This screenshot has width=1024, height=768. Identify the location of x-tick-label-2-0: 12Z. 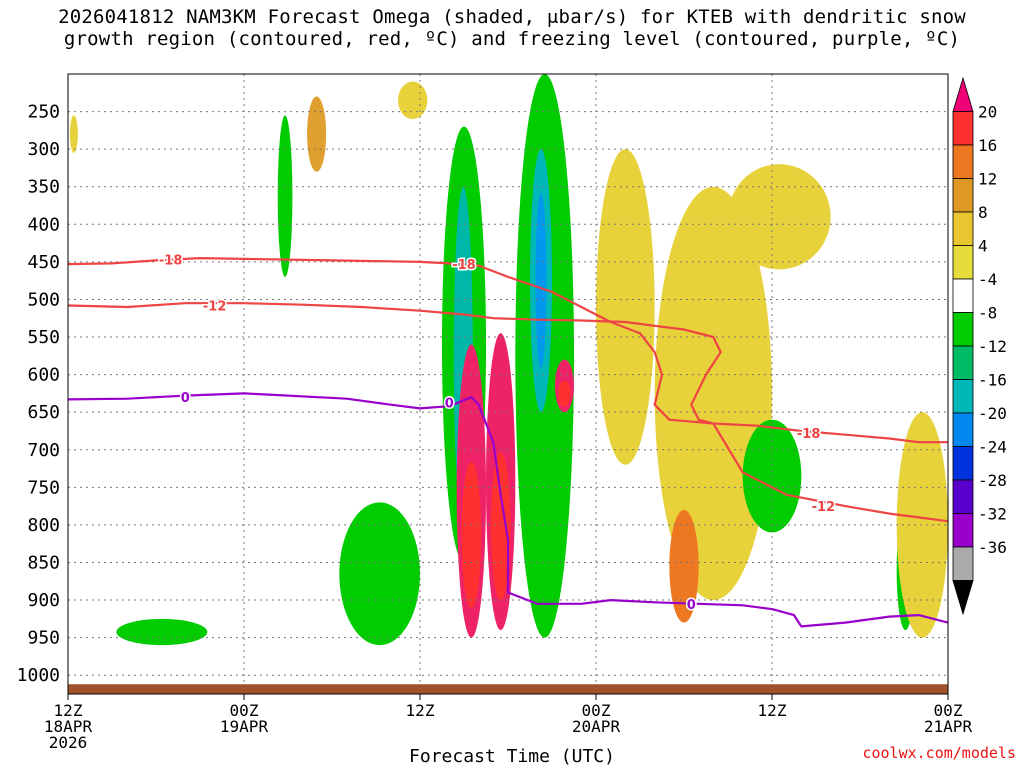
(420, 710).